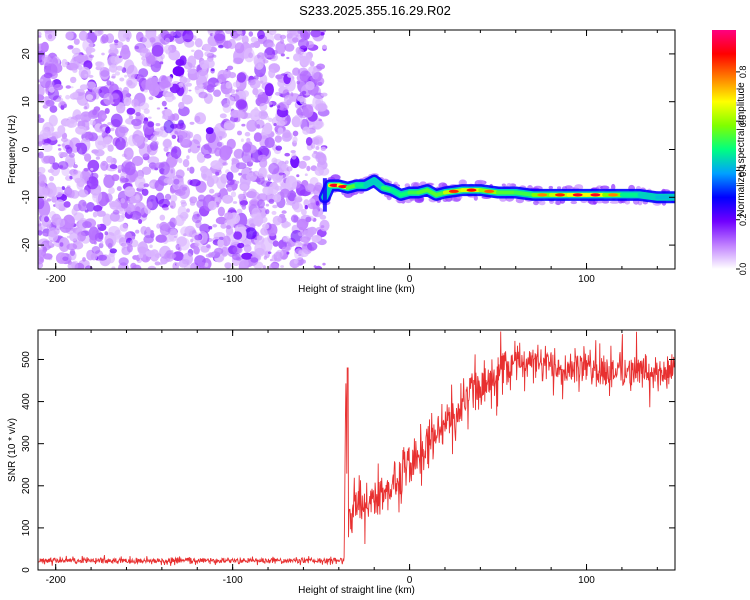  What do you see at coordinates (445, 200) in the screenshot?
I see `ridge-halo-blob` at bounding box center [445, 200].